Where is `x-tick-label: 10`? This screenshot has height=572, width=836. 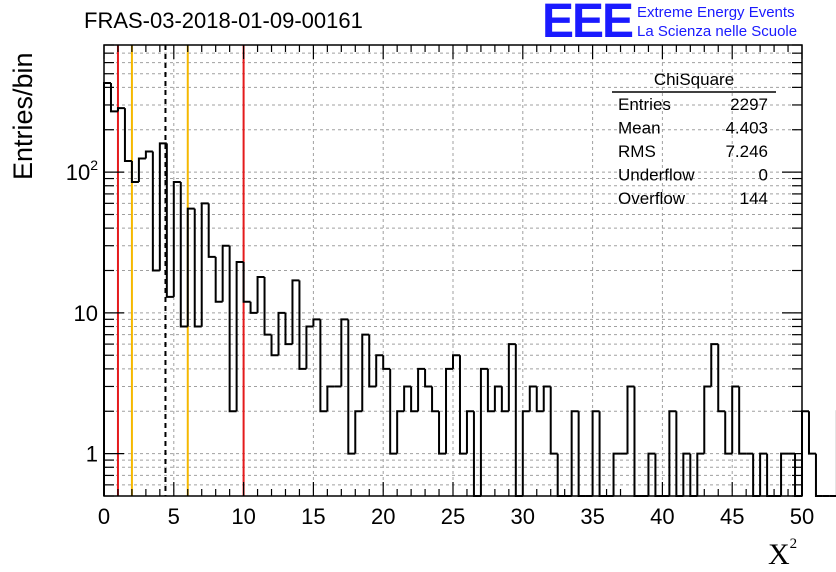
x-tick-label: 10 is located at coordinates (243, 516).